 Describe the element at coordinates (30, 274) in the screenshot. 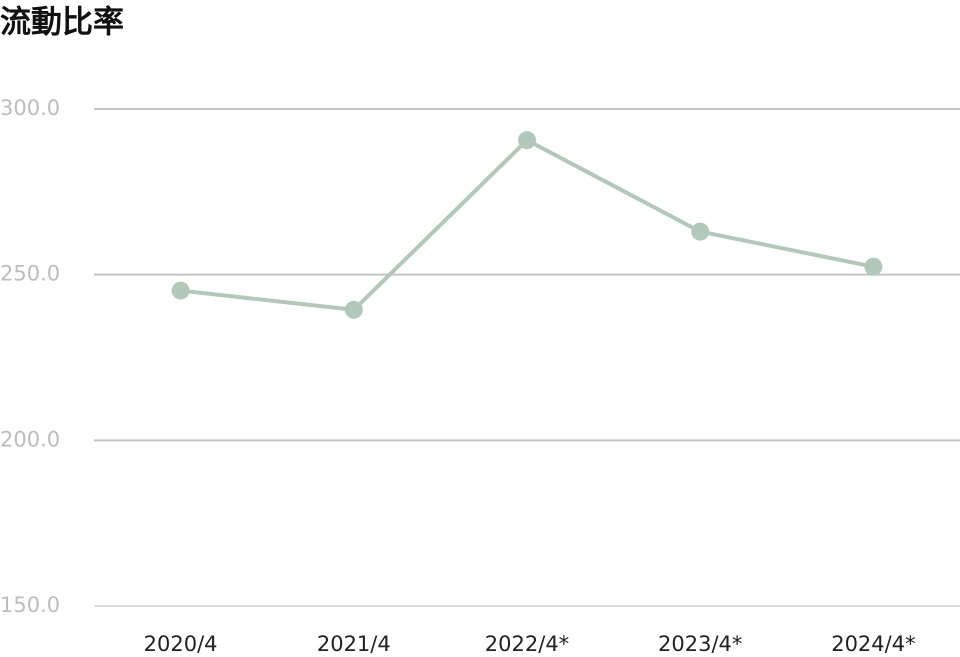

I see `y-tick-label: 250.0` at that location.